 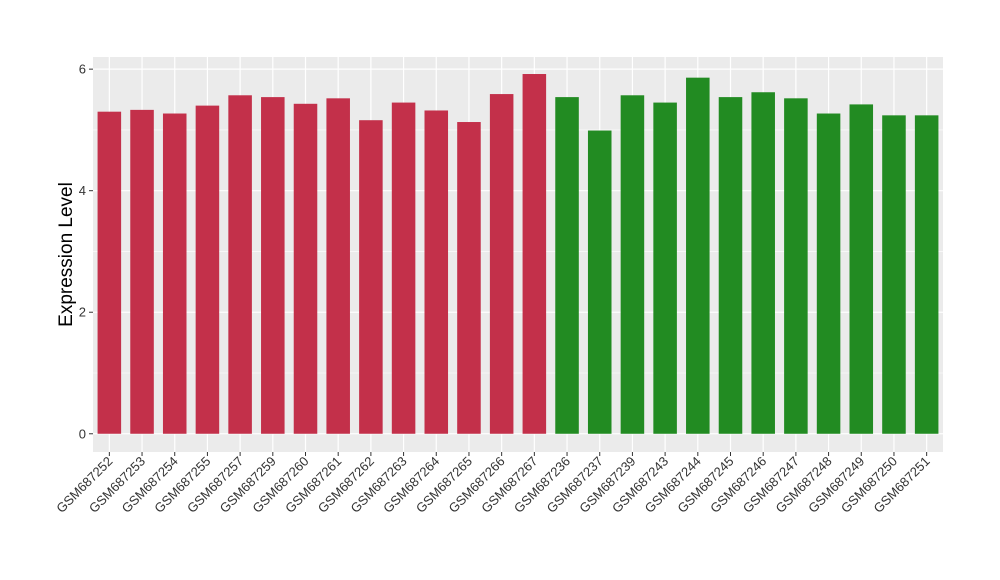 I want to click on y-tick-label: 4, so click(x=82, y=190).